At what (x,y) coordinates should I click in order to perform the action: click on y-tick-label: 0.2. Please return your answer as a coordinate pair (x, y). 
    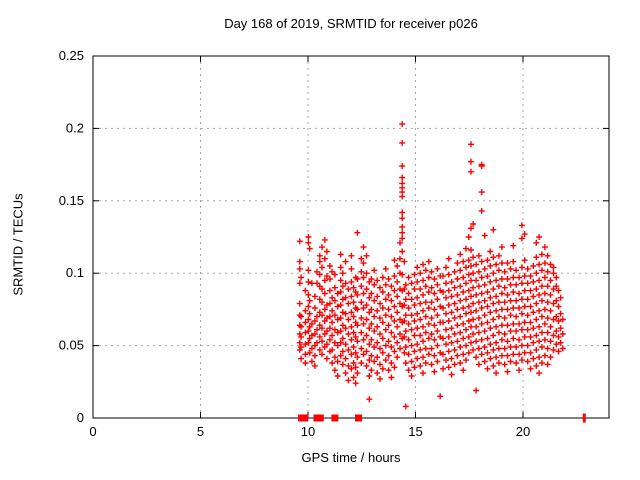
    Looking at the image, I should click on (75, 127).